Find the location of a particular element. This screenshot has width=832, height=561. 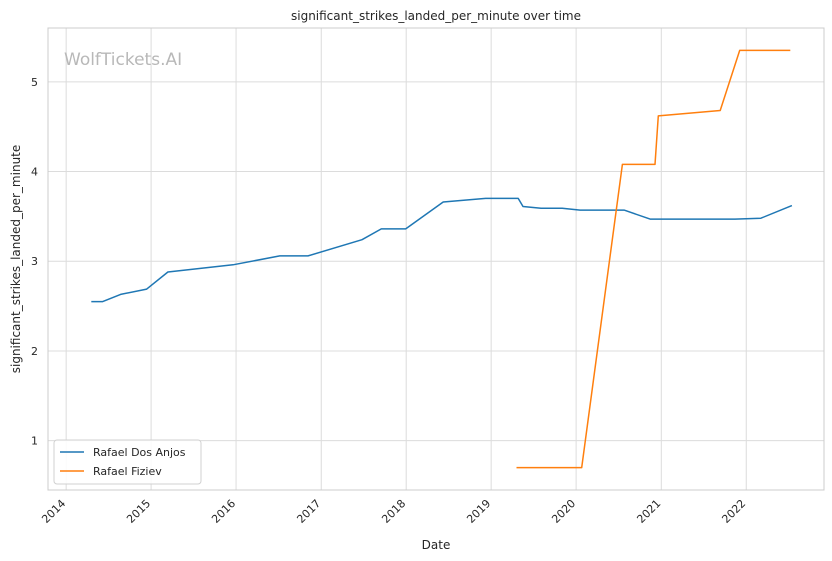

x-axis-title: Date is located at coordinates (436, 545).